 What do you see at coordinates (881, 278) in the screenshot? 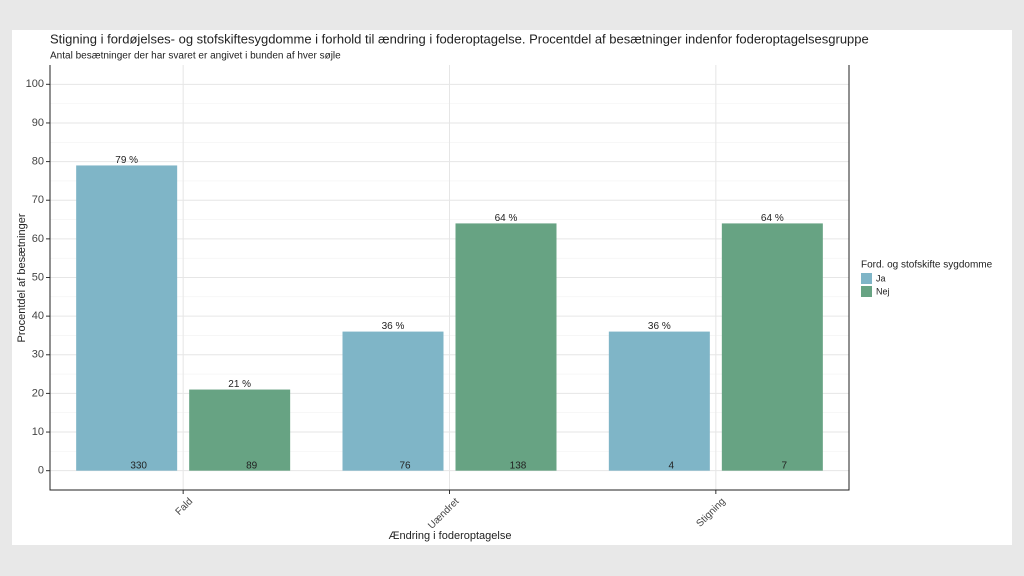
I see `legend-label: Ja` at bounding box center [881, 278].